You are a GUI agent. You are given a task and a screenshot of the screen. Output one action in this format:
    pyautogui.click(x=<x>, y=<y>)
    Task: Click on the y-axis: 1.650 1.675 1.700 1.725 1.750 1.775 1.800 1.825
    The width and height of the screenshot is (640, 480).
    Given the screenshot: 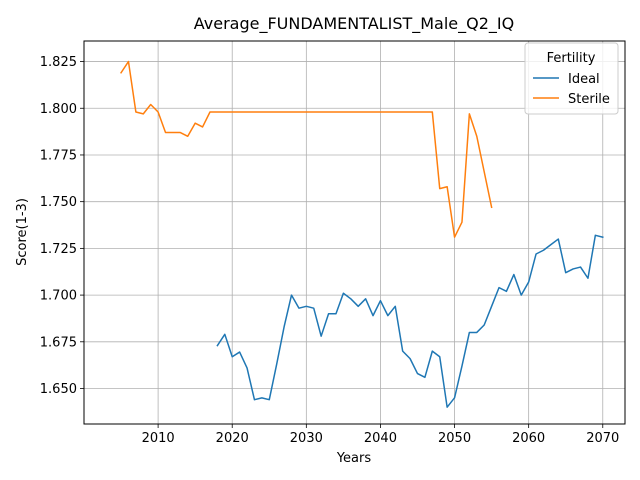 What is the action you would take?
    pyautogui.click(x=62, y=226)
    